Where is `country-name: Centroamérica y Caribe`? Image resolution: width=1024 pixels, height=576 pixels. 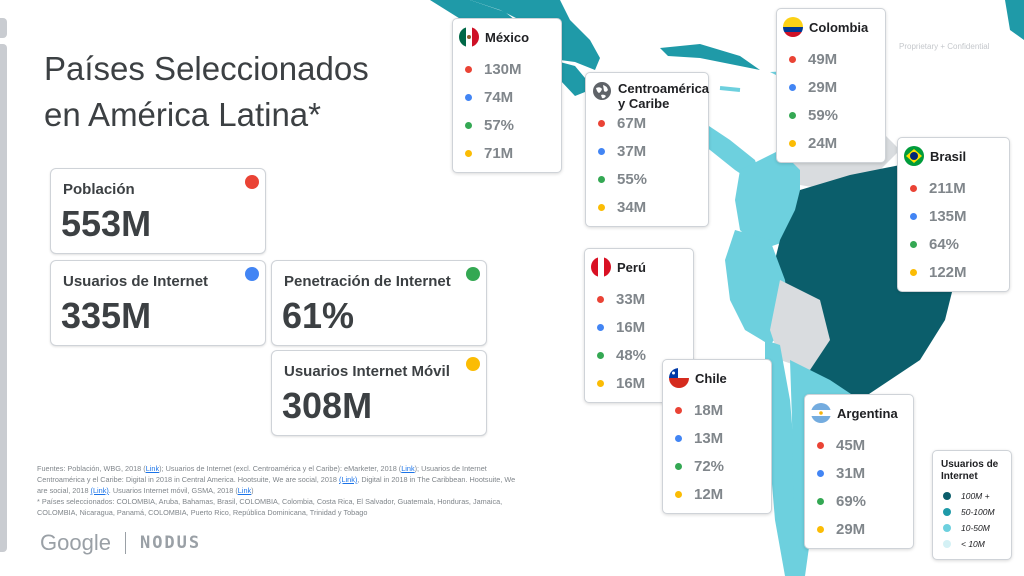
country-name: Centroamérica y Caribe is located at coordinates (663, 96).